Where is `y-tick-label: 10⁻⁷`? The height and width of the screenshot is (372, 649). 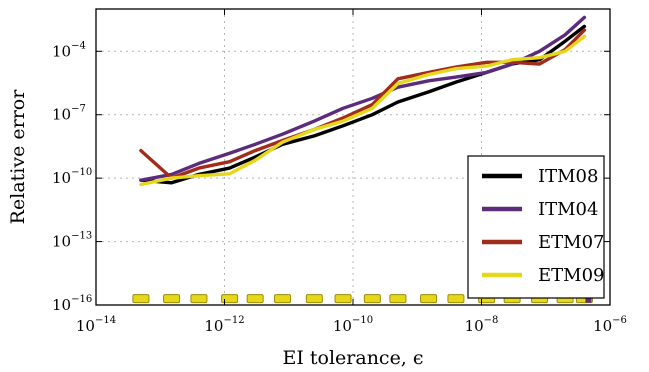
y-tick-label: 10⁻⁷ is located at coordinates (69, 114).